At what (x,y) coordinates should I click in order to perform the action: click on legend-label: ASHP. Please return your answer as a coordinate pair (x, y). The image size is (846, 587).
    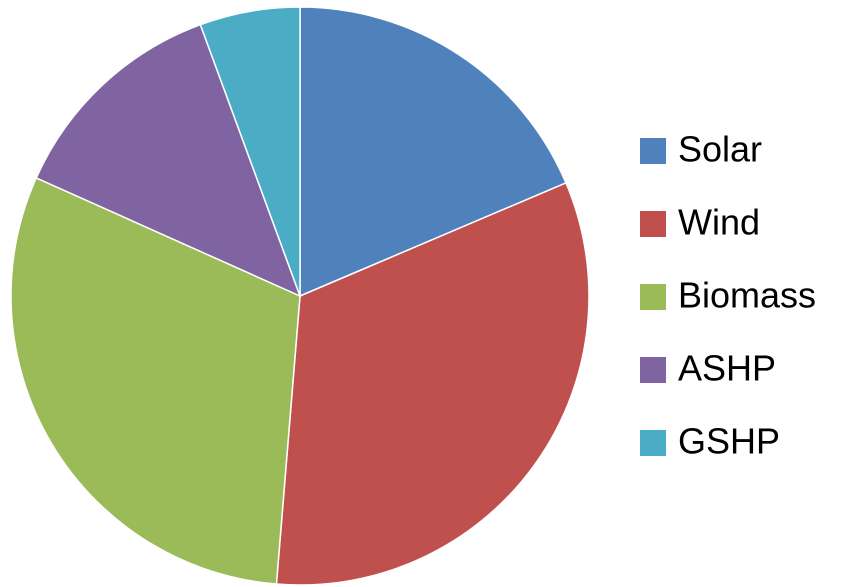
    Looking at the image, I should click on (727, 368).